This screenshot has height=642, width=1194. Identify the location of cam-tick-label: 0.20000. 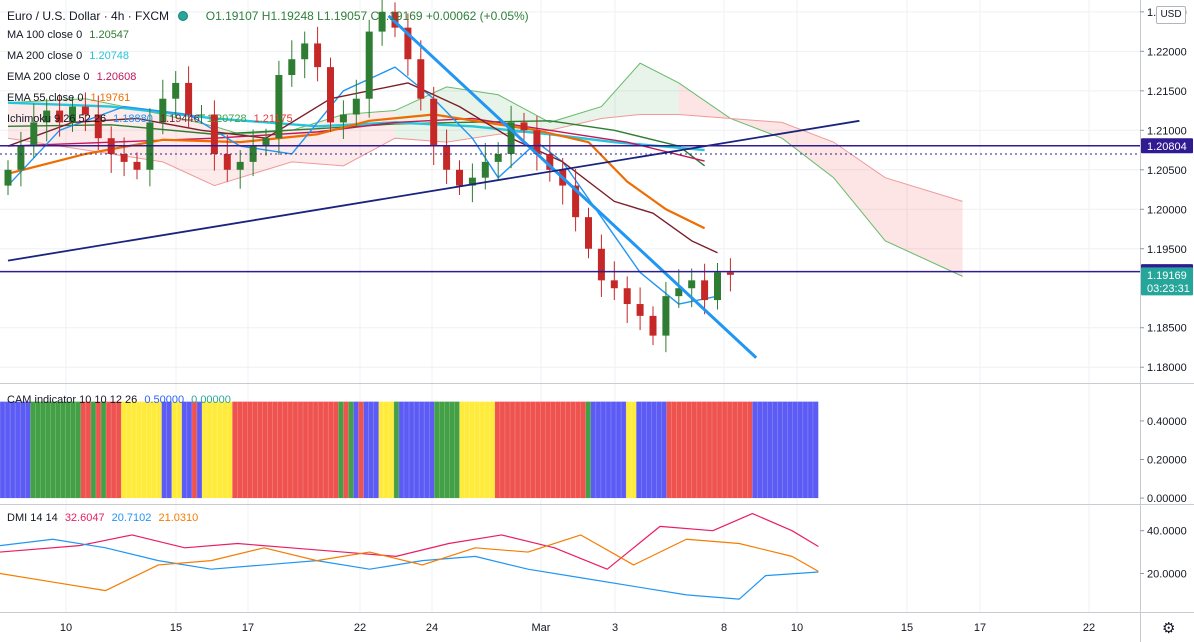
(1167, 461).